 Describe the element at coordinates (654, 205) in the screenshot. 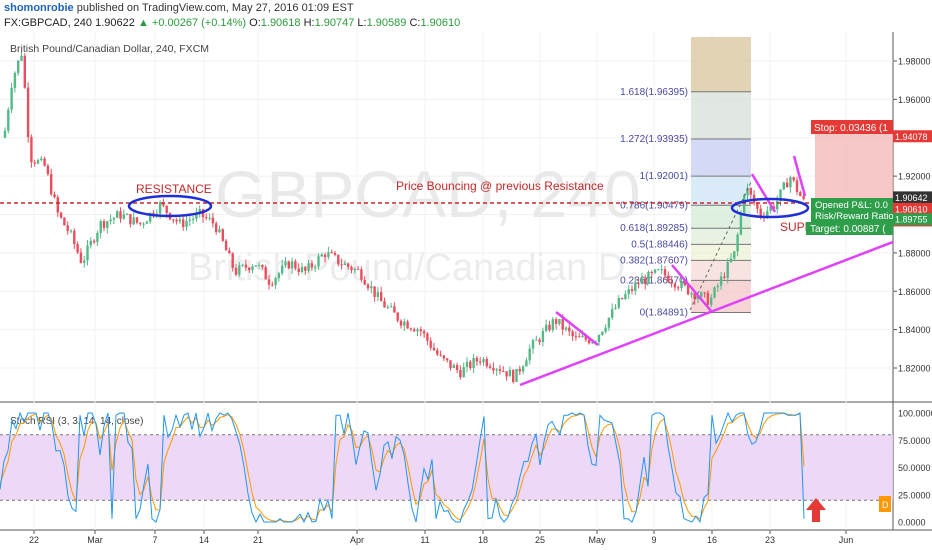

I see `fib-level-label: 0.786(1.90479)` at that location.